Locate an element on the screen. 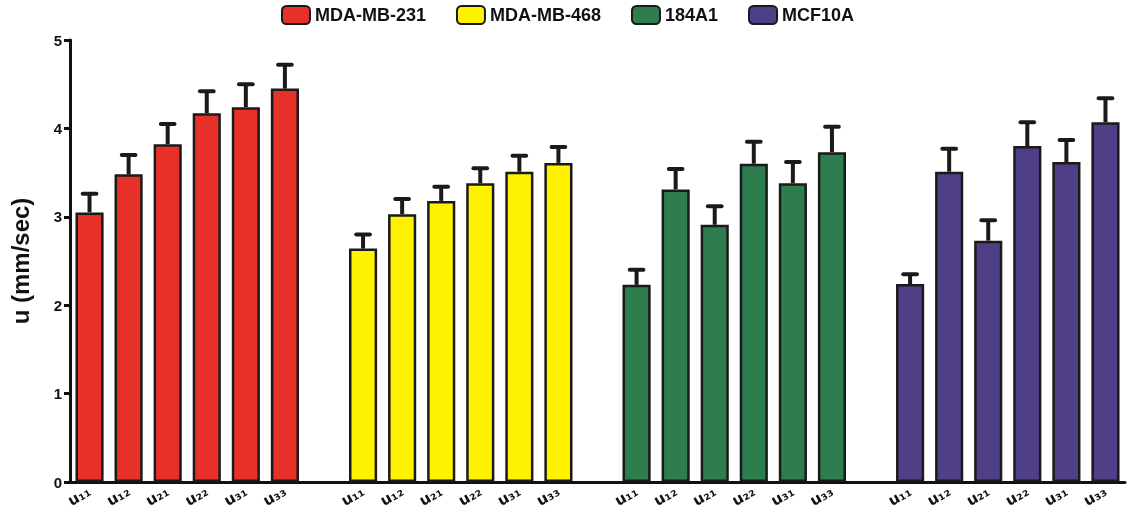  y-axis-title: u (mm/sec) is located at coordinates (20, 261).